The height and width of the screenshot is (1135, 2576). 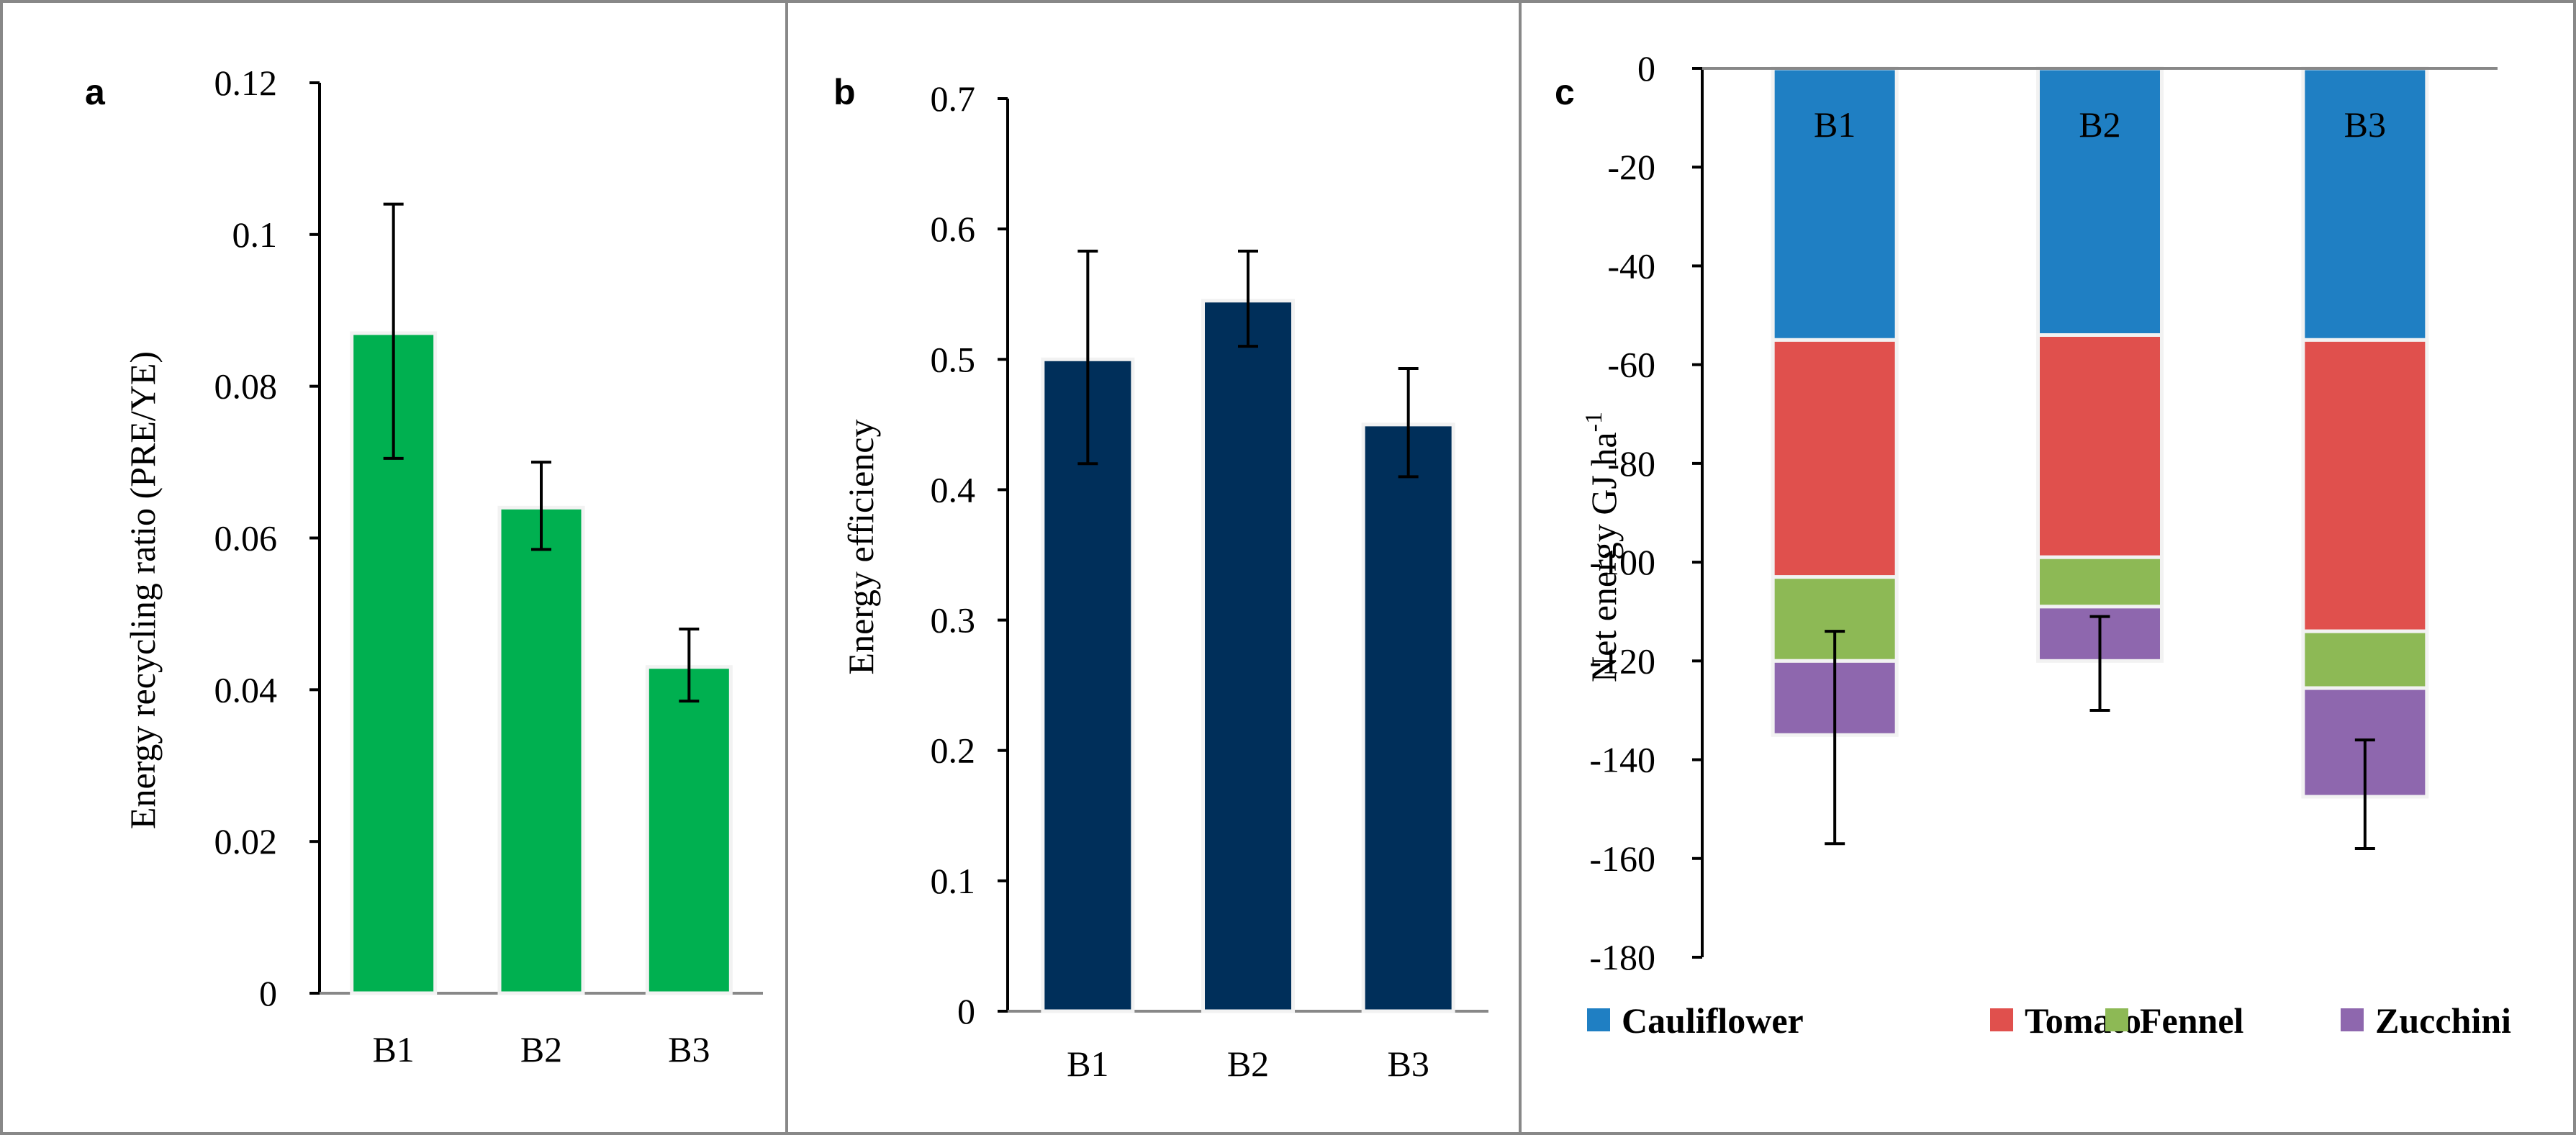 I want to click on segment-fennel-B2, so click(x=2100, y=582).